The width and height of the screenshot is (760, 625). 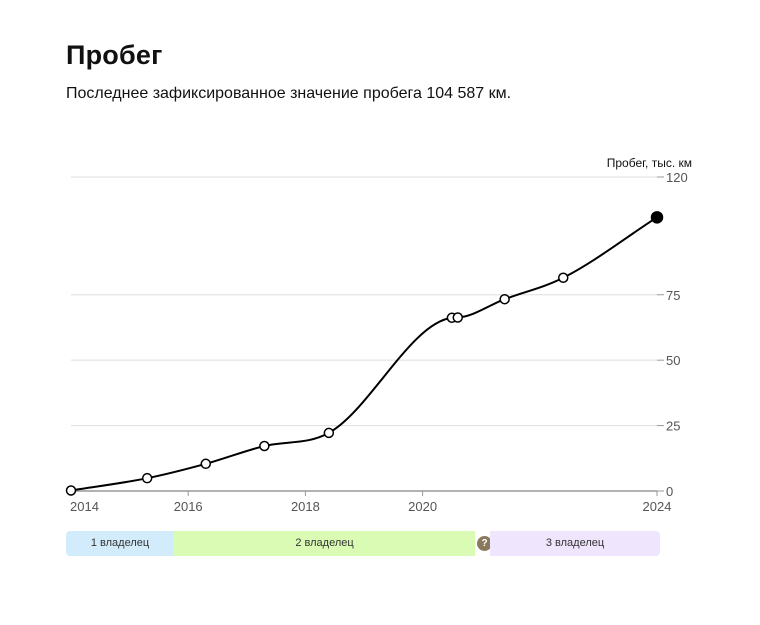 What do you see at coordinates (677, 177) in the screenshot?
I see `y-tick-label: 120` at bounding box center [677, 177].